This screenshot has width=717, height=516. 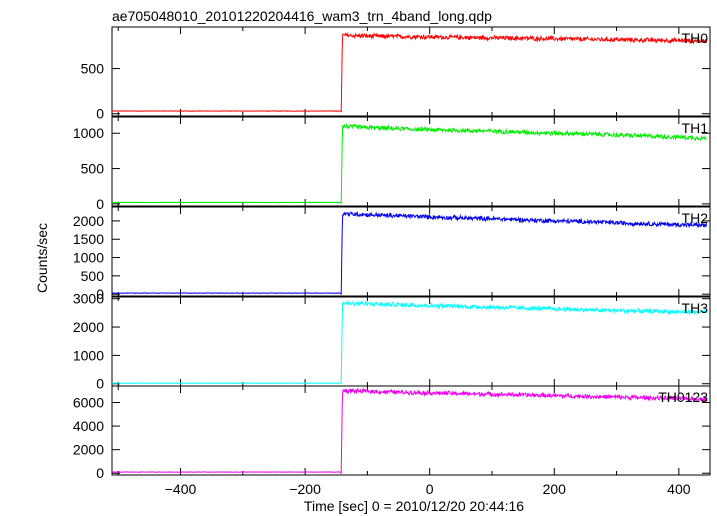 What do you see at coordinates (181, 489) in the screenshot?
I see `x-tick-label: −400` at bounding box center [181, 489].